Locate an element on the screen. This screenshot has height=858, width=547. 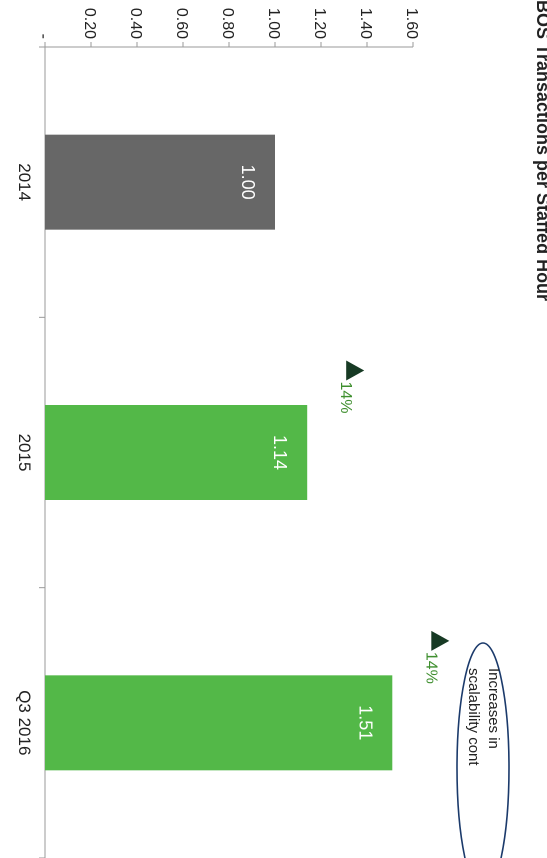
x-tick-label: 2015 is located at coordinates (24, 453).